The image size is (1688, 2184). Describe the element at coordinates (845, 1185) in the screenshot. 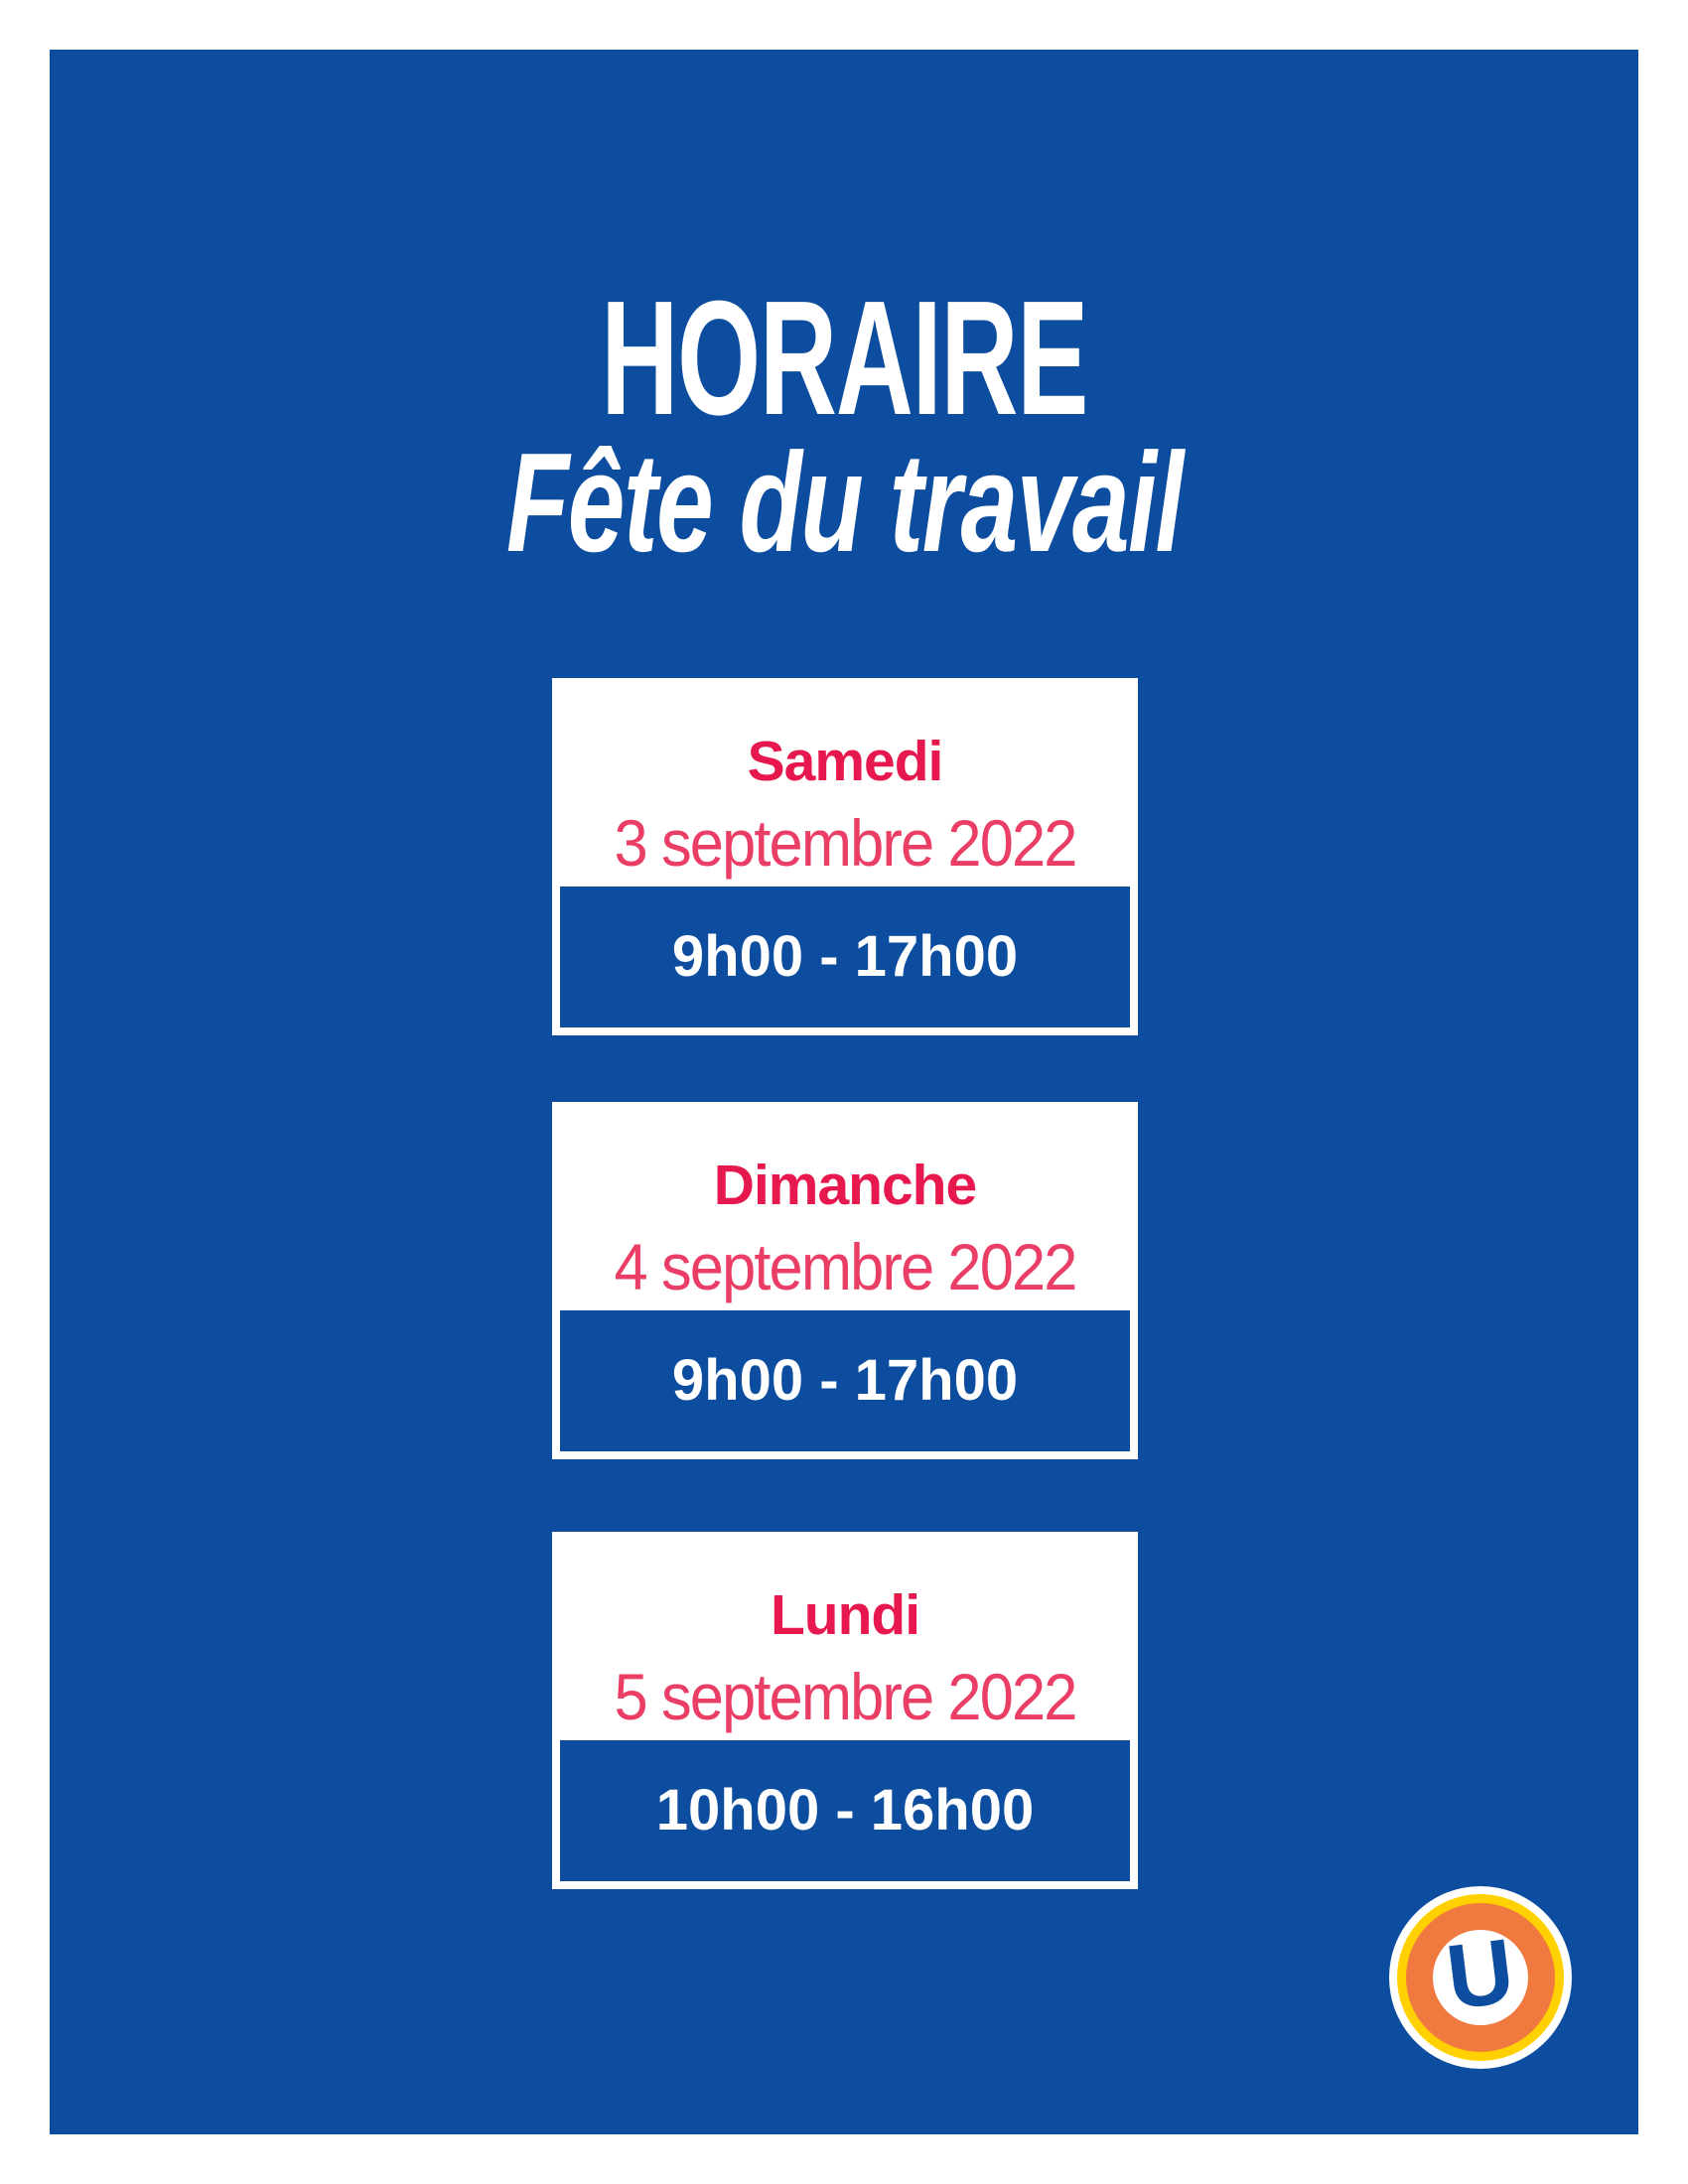

I see `day-label: Dimanche` at that location.